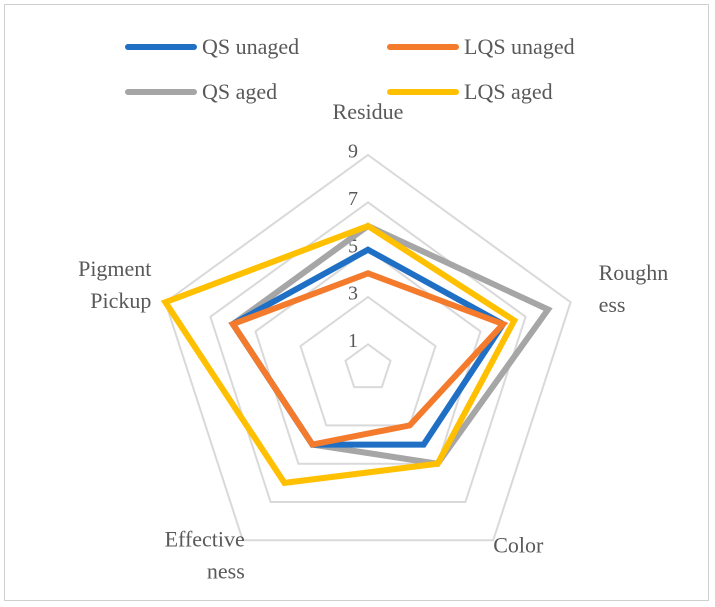  Describe the element at coordinates (353, 341) in the screenshot. I see `tick-label-1: 1` at that location.